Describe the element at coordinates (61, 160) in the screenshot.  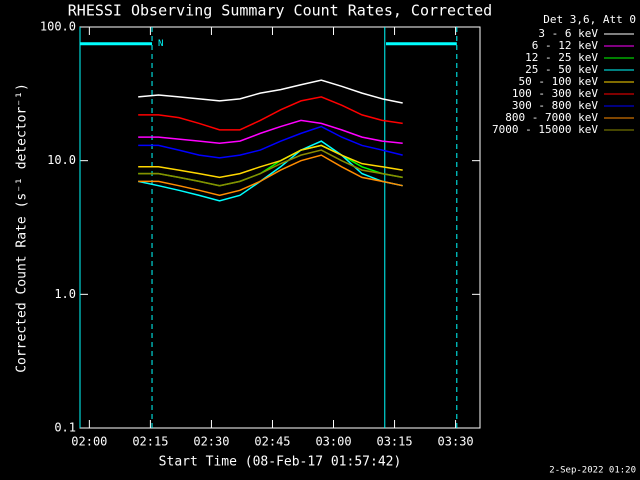
I see `y-tick-label: 10.0` at that location.